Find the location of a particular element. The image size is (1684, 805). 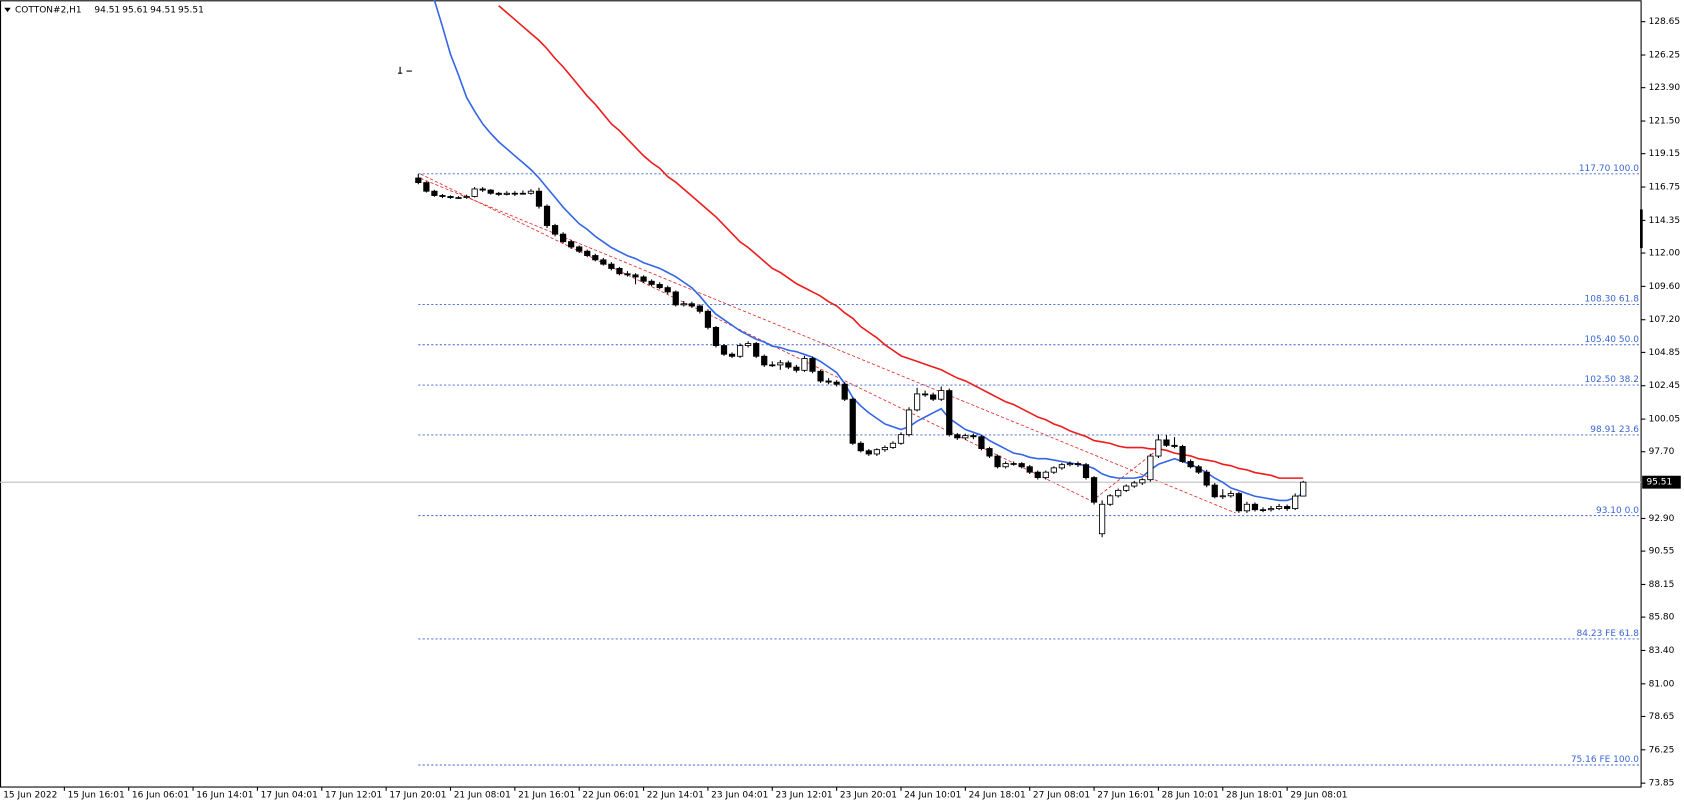

x-tick-label: 27 Jun 08:01 is located at coordinates (1061, 796).